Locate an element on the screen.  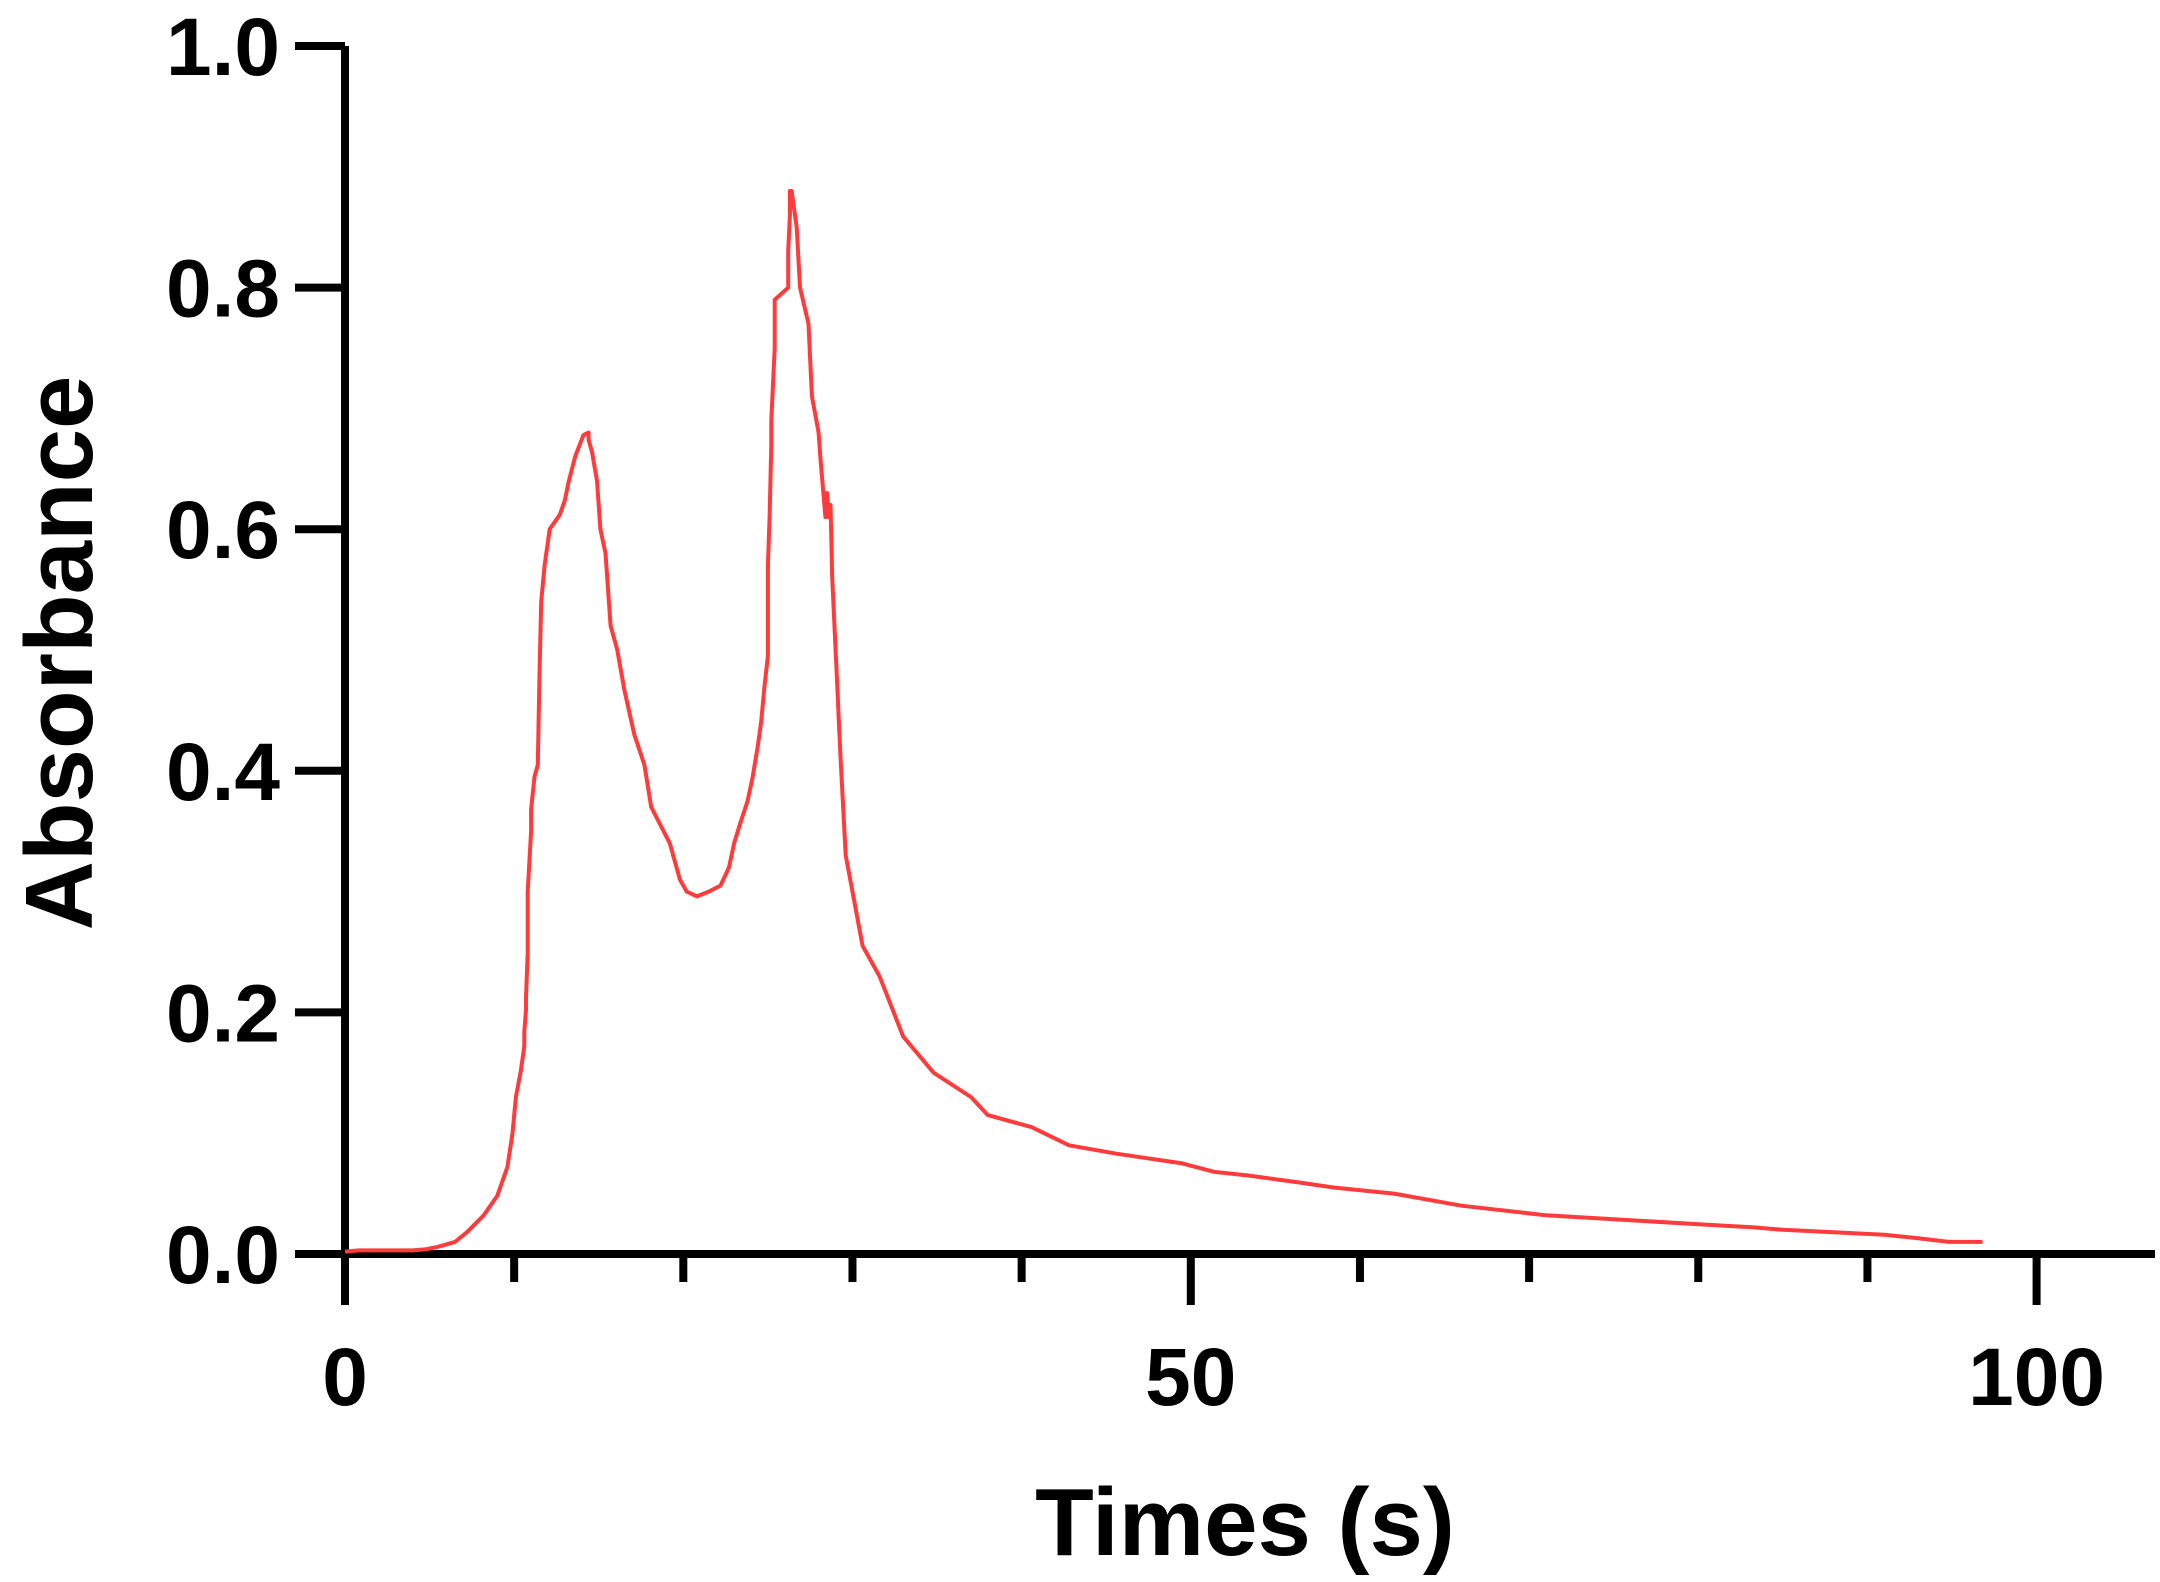
x-tick-label: 0 is located at coordinates (345, 1377).